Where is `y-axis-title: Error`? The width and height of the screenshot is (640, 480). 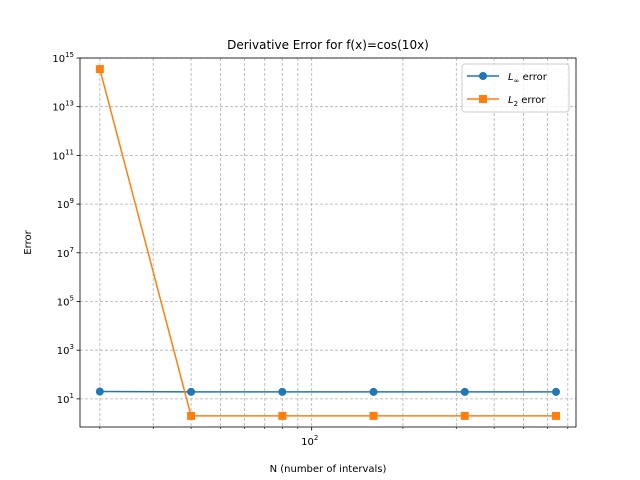
y-axis-title: Error is located at coordinates (28, 241).